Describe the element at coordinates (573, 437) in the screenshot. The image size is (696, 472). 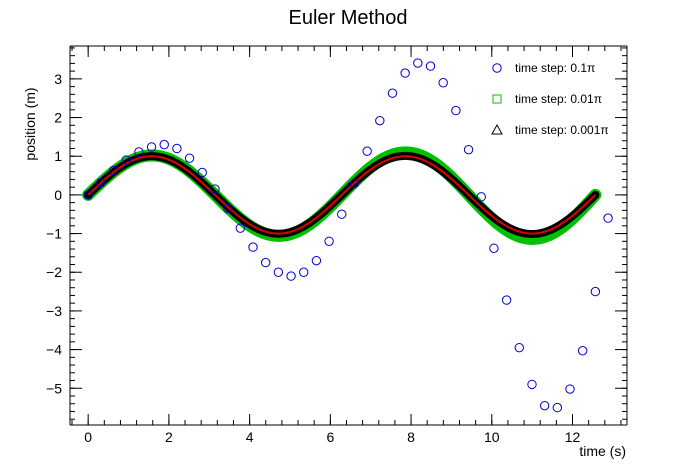
I see `x-tick-label: 12` at that location.